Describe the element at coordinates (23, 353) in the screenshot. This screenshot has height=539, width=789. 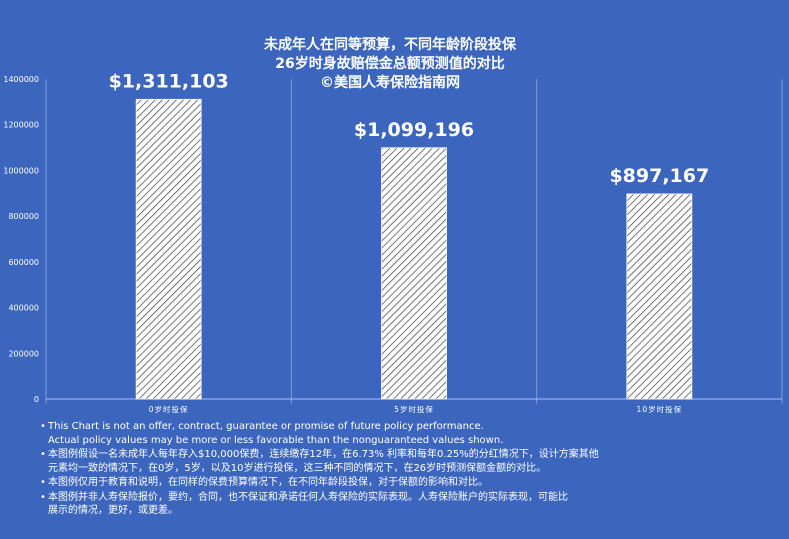
I see `y-tick-label: 200000` at that location.